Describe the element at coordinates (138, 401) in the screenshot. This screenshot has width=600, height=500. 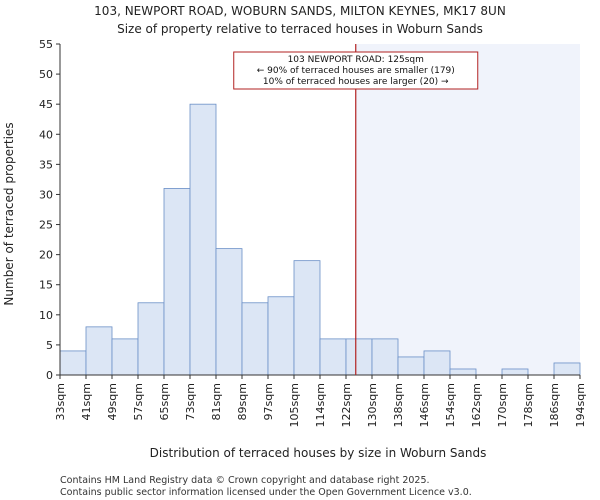
I see `x-tick-label-57sqm: 57sqm` at that location.